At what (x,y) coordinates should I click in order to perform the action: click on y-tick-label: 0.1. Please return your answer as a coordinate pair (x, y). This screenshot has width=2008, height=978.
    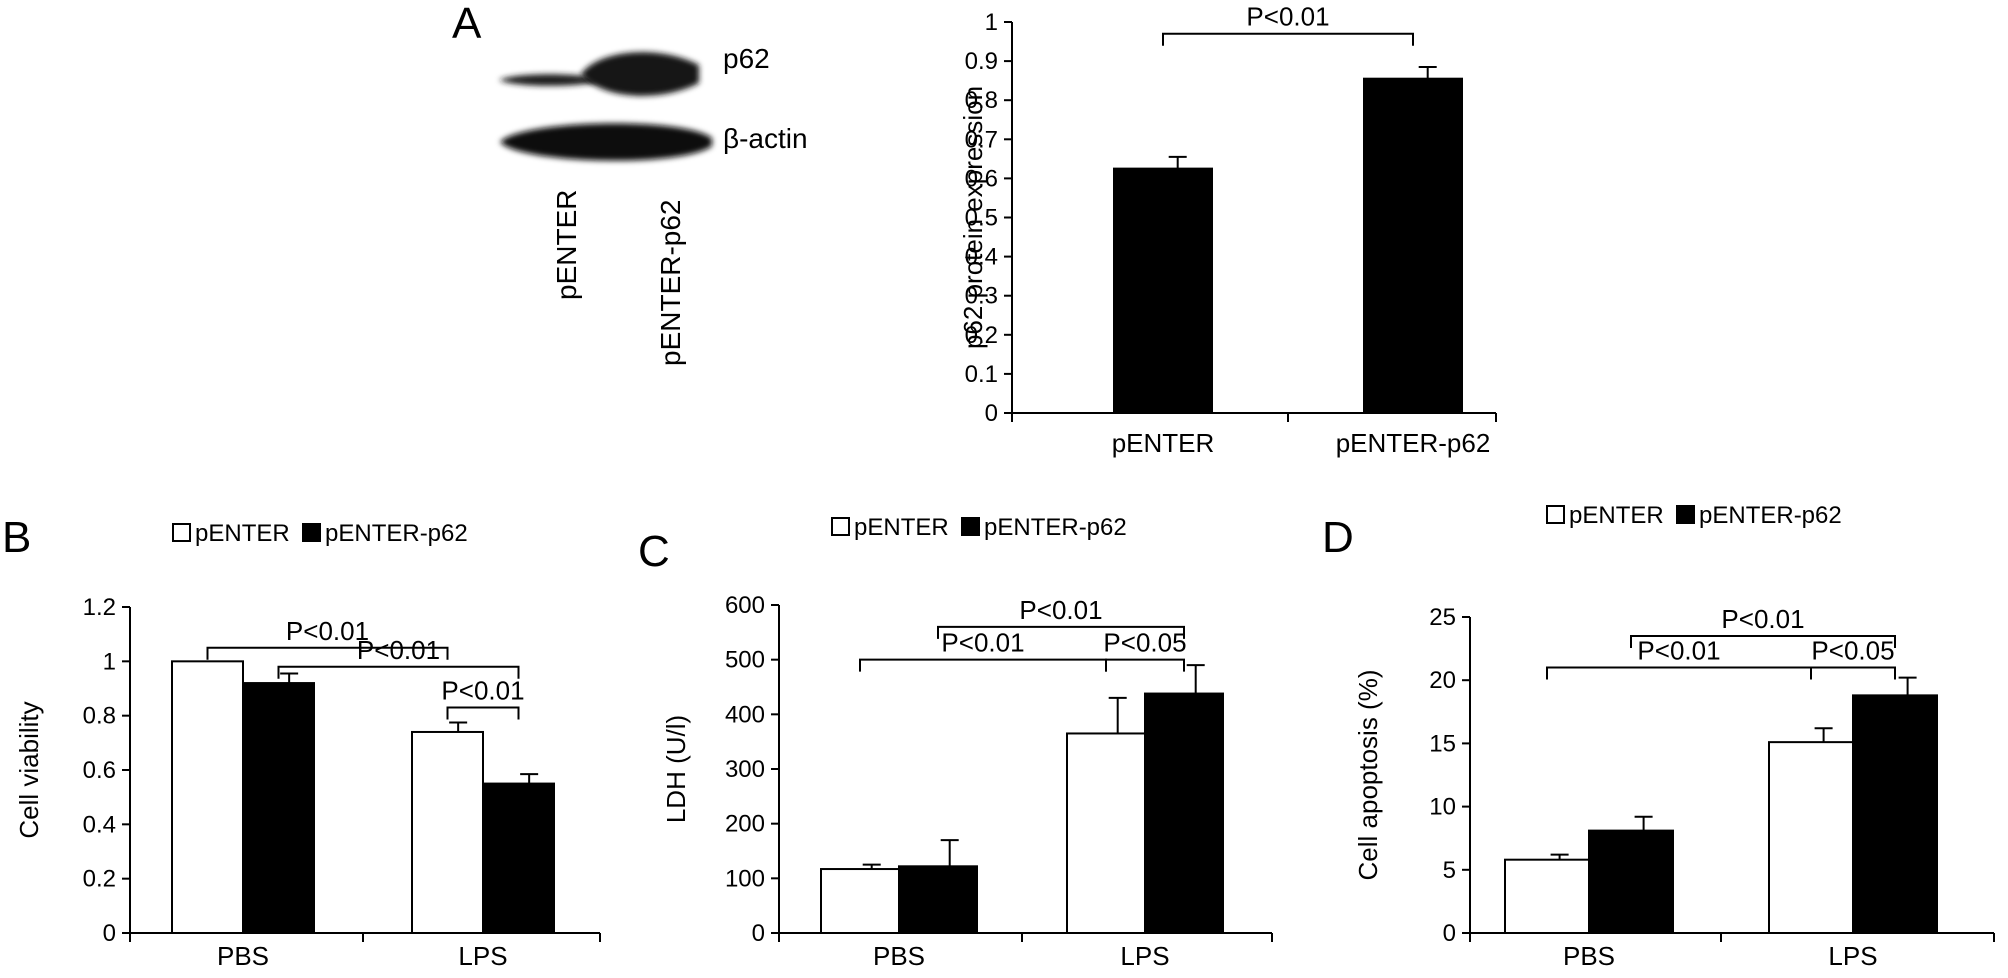
    Looking at the image, I should click on (981, 374).